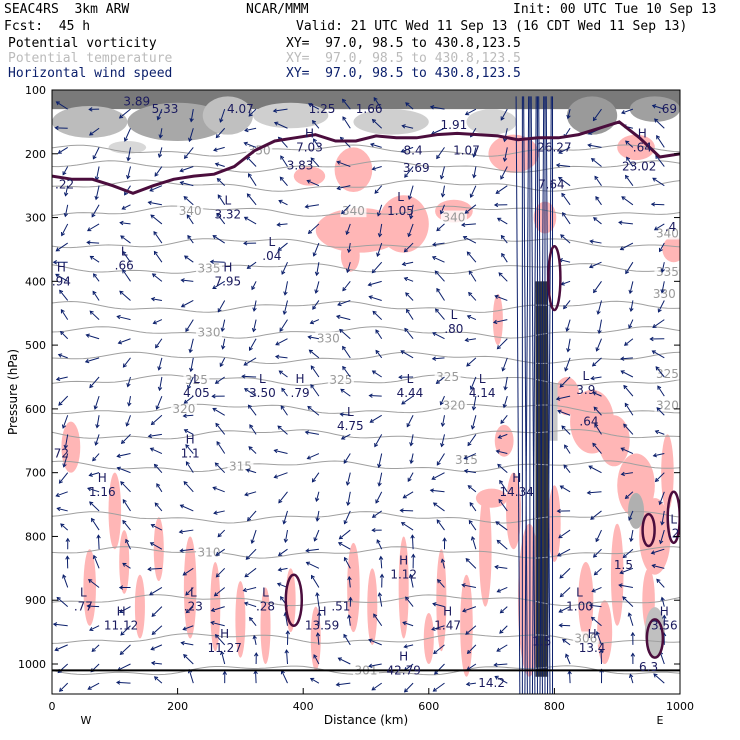  I want to click on extremum-value: 1.66, so click(369, 109).